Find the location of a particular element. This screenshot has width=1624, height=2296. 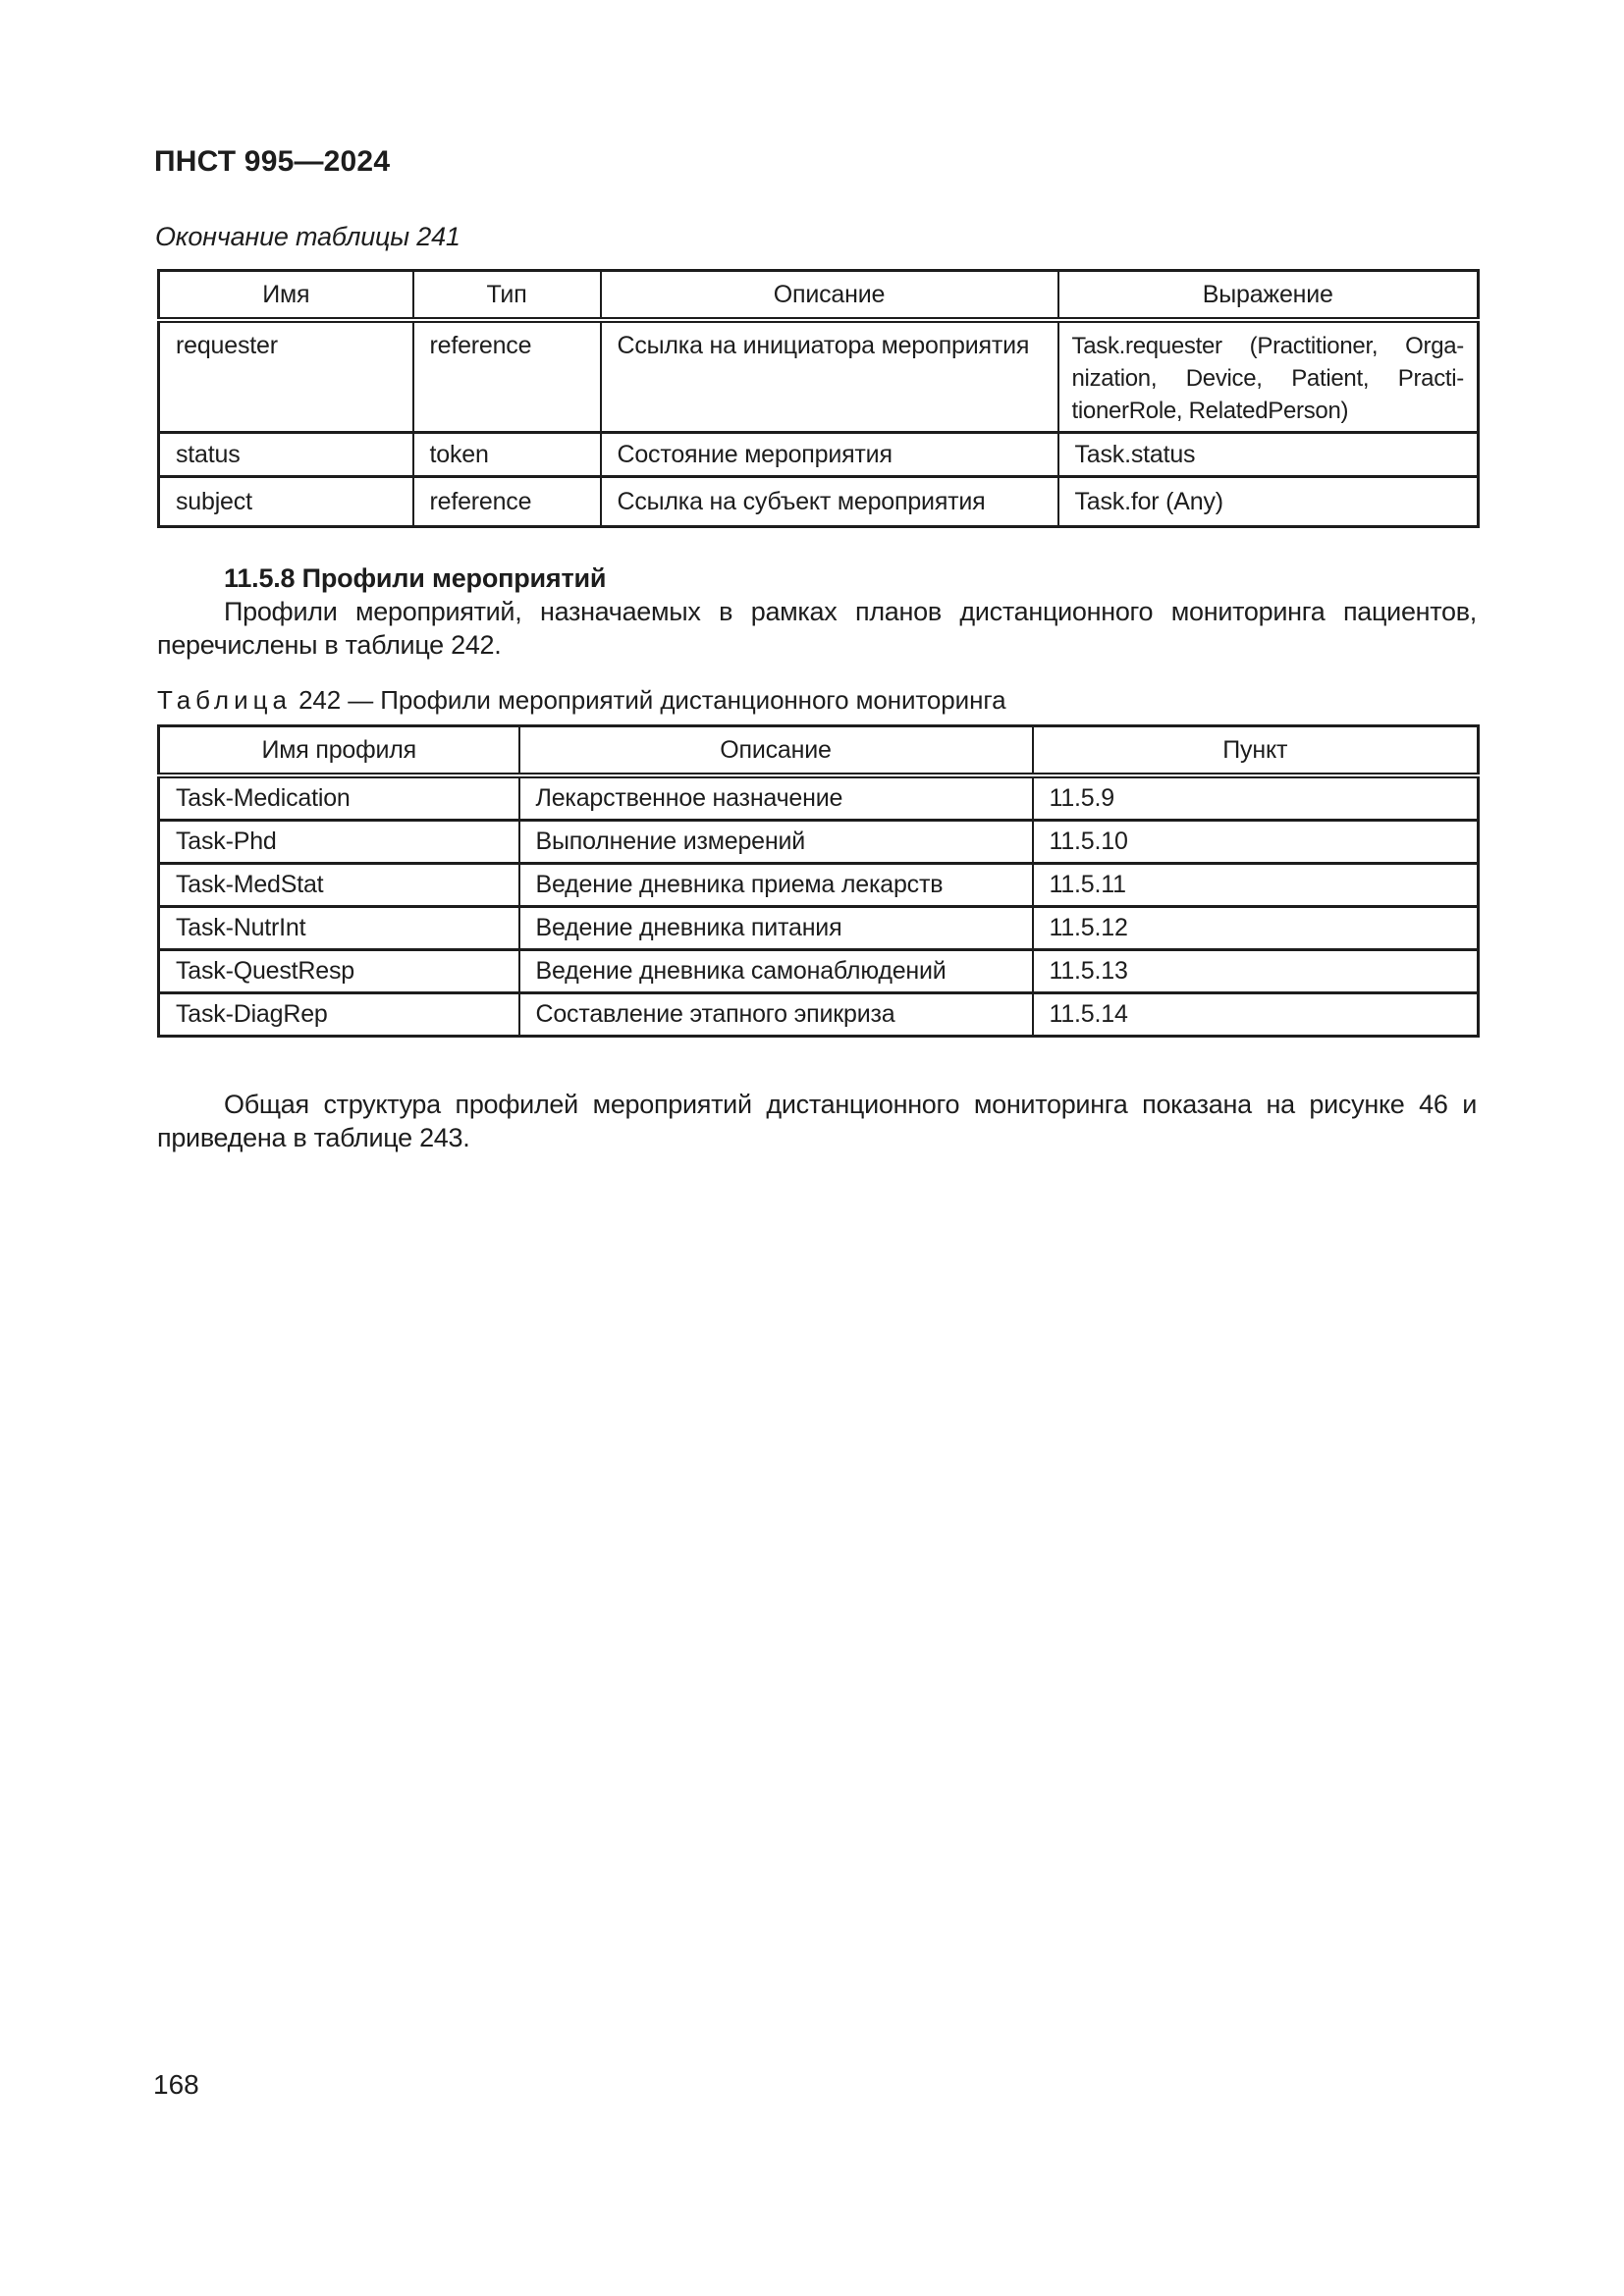

cell-profile: Task-MedStat is located at coordinates (338, 885).